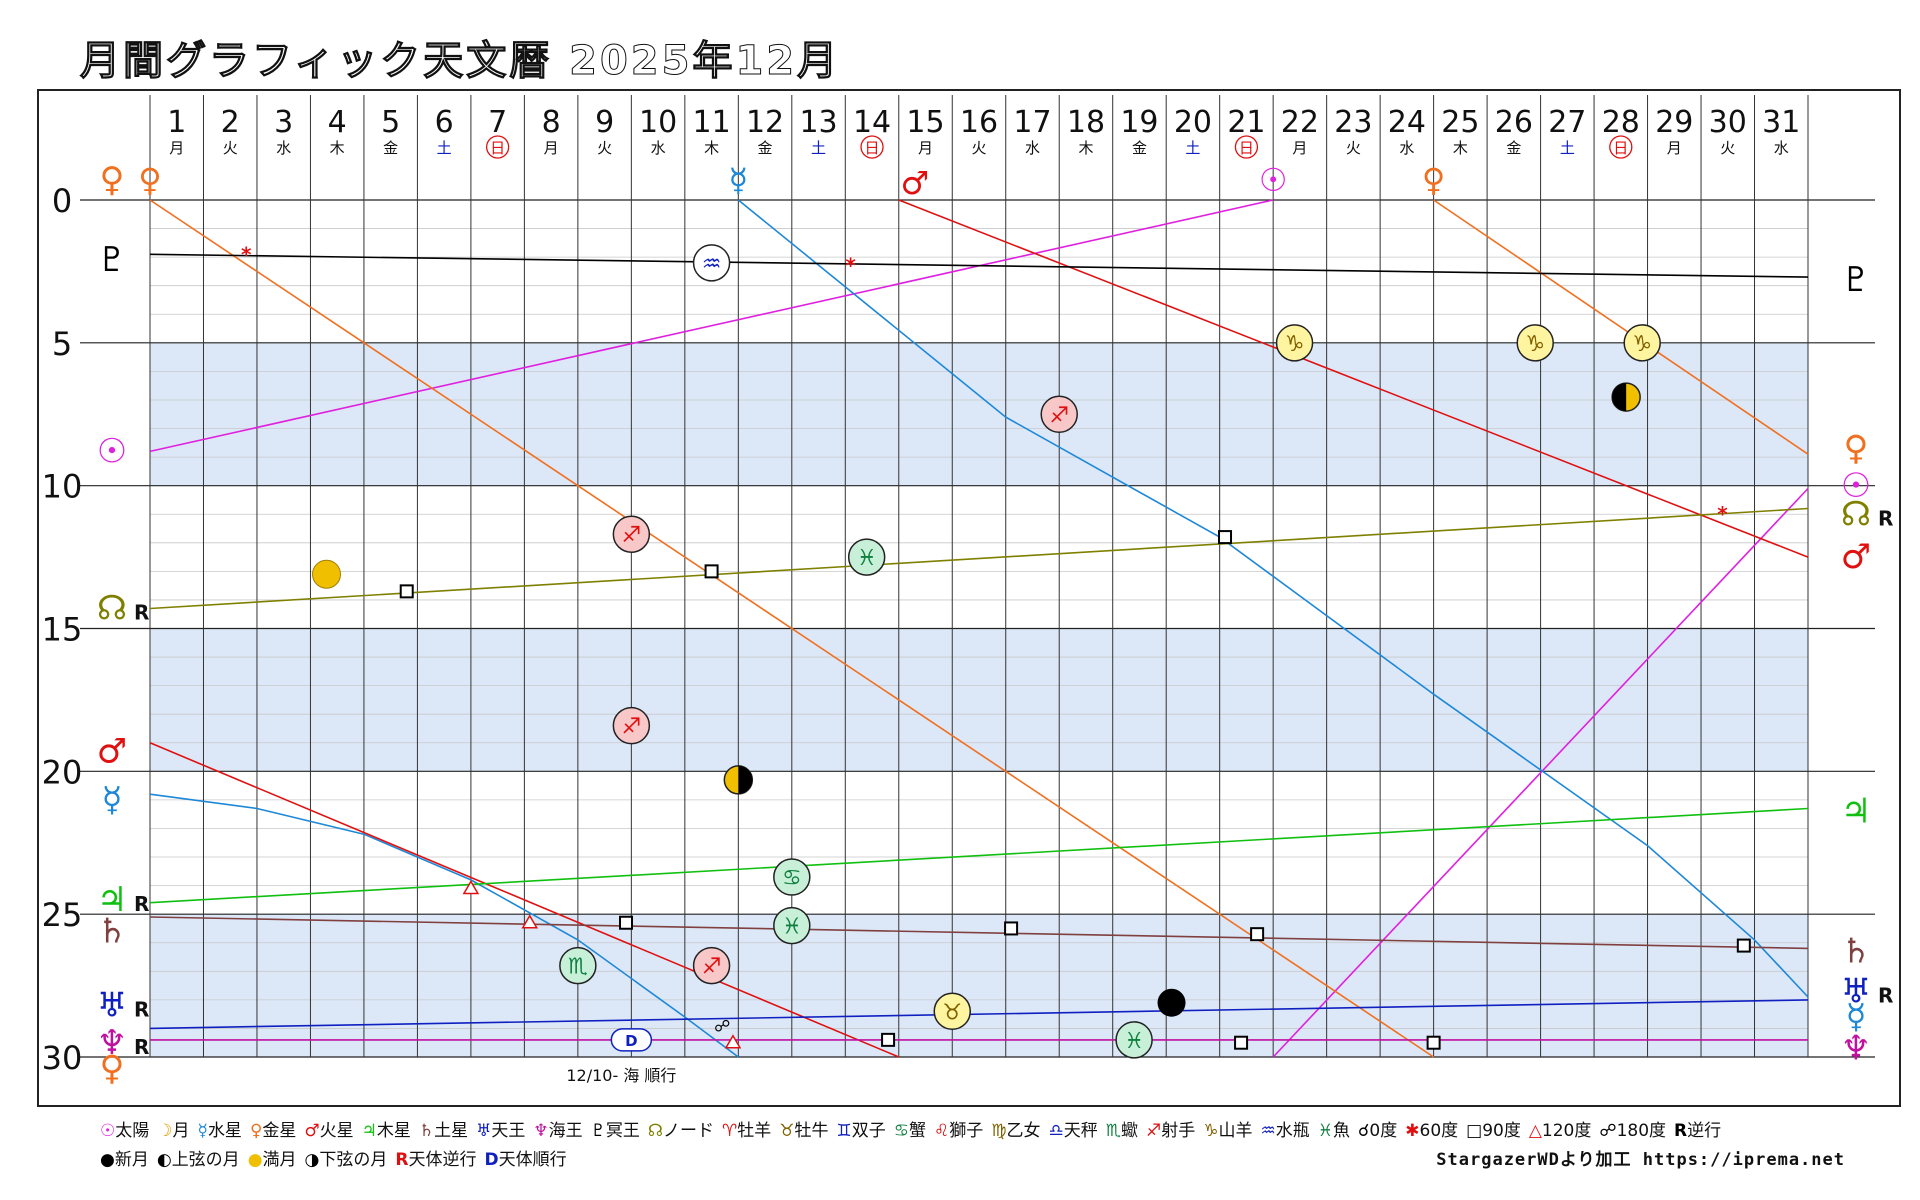 This screenshot has width=1920, height=1200. Describe the element at coordinates (198, 1160) in the screenshot. I see `legend-item: ◐上弦の月` at that location.